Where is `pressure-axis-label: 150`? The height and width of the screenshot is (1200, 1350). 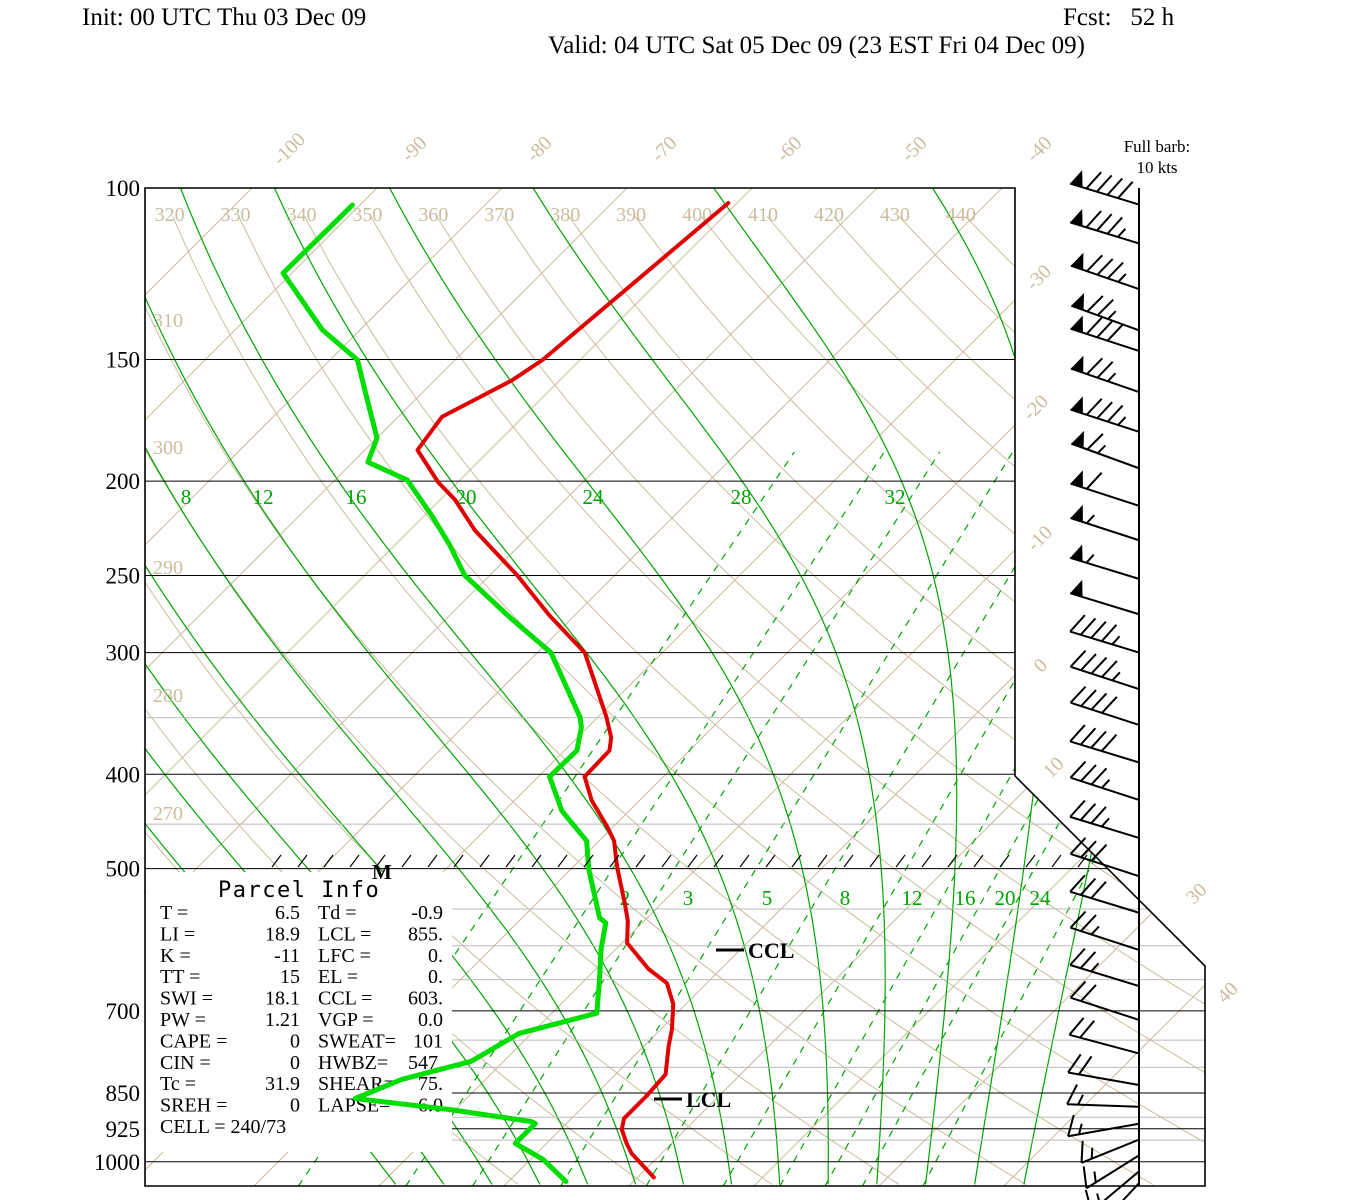
pressure-axis-label: 150 is located at coordinates (123, 359).